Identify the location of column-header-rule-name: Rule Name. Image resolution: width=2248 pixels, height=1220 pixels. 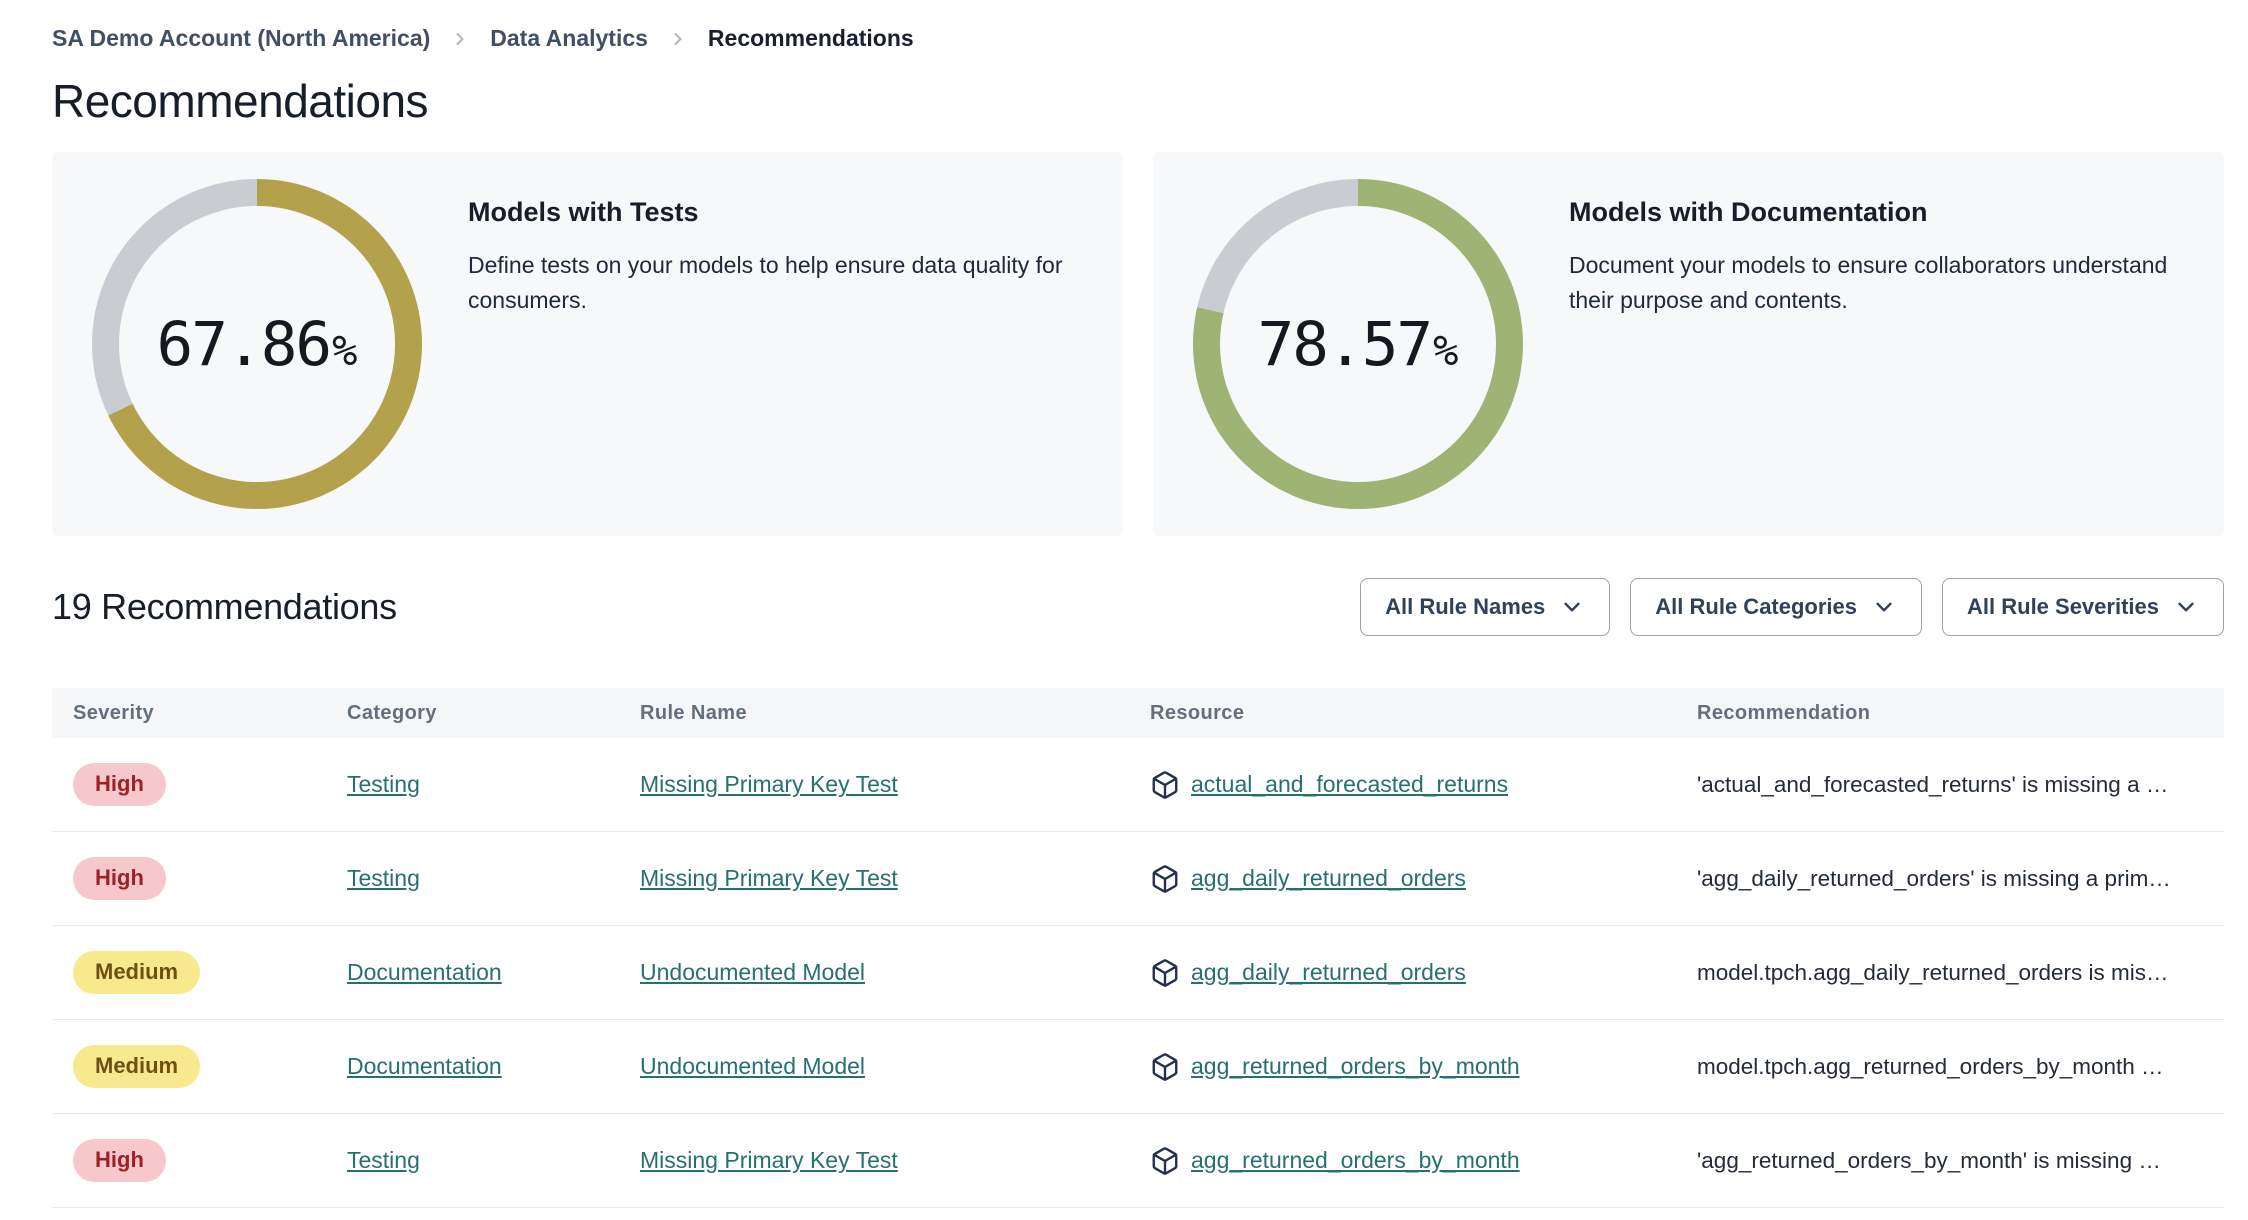
(693, 712).